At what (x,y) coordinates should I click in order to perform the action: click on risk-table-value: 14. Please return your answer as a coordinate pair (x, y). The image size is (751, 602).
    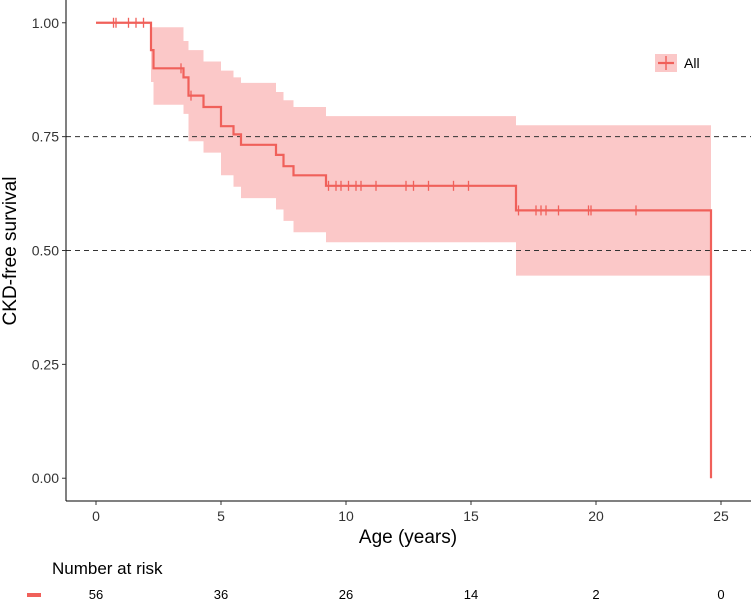
    Looking at the image, I should click on (471, 594).